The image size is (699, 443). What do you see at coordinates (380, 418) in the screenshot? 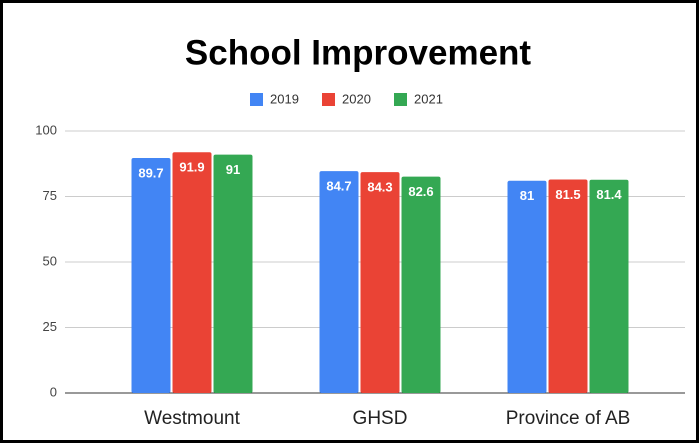
I see `x-tick-label: GHSD` at bounding box center [380, 418].